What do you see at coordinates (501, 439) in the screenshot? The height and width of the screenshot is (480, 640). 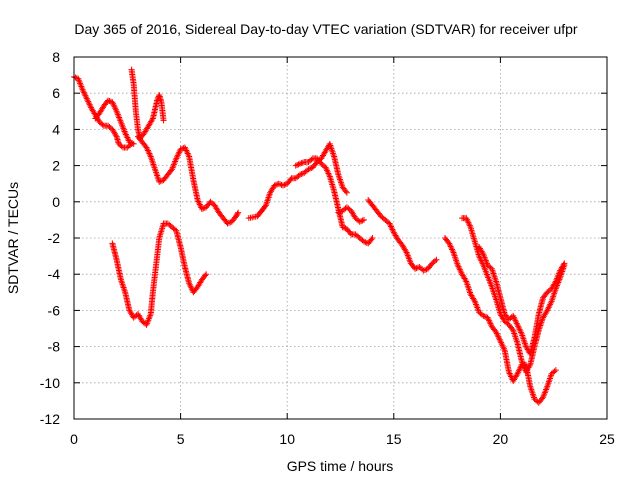 I see `x-tick-label: 20` at bounding box center [501, 439].